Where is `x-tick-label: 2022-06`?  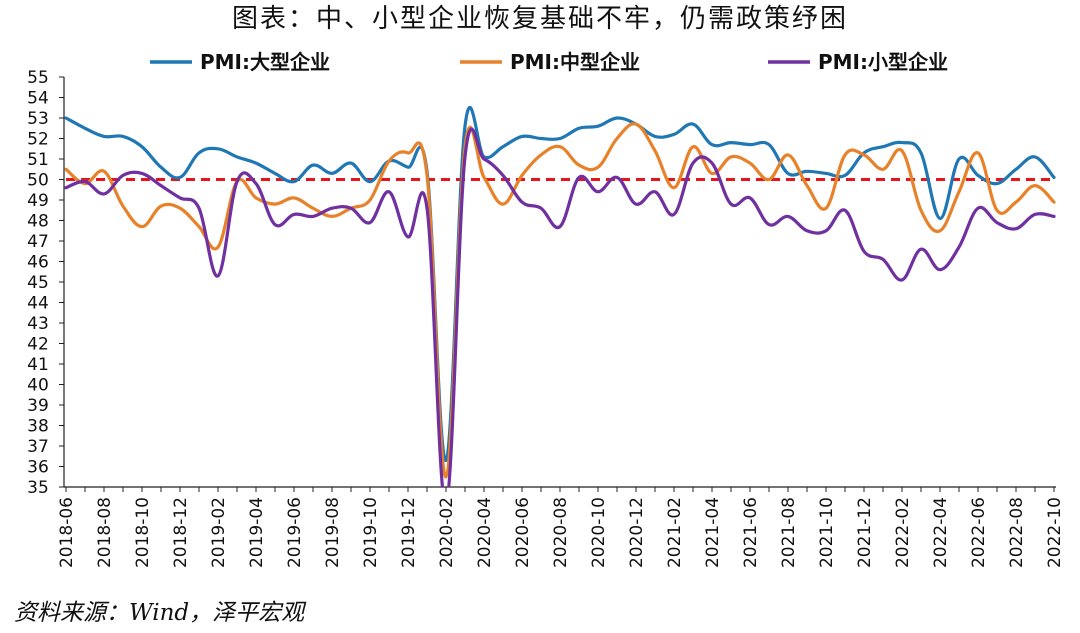
x-tick-label: 2022-06 is located at coordinates (979, 532).